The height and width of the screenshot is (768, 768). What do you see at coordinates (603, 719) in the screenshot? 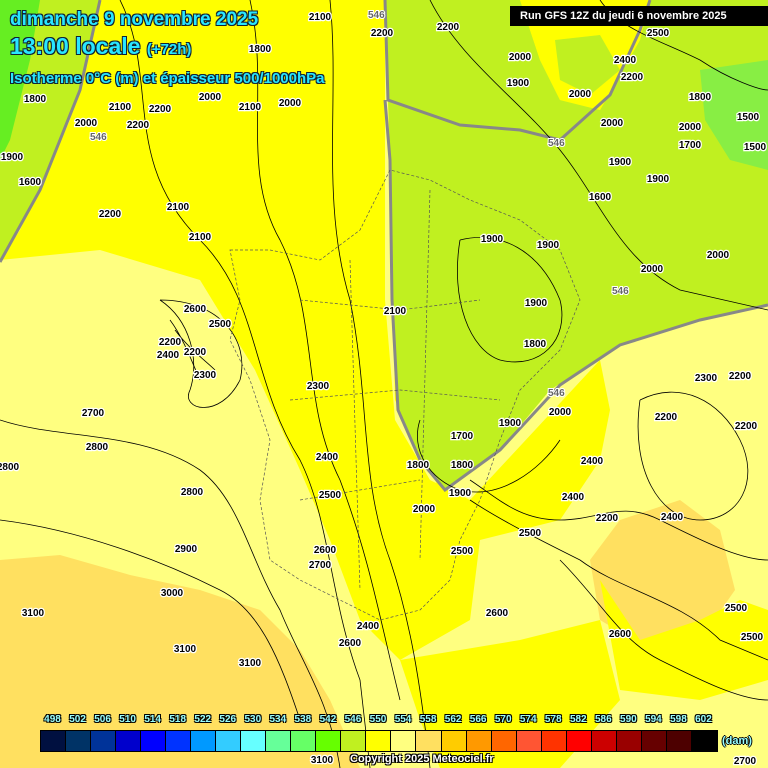
I see `colorbar-label: 586` at bounding box center [603, 719].